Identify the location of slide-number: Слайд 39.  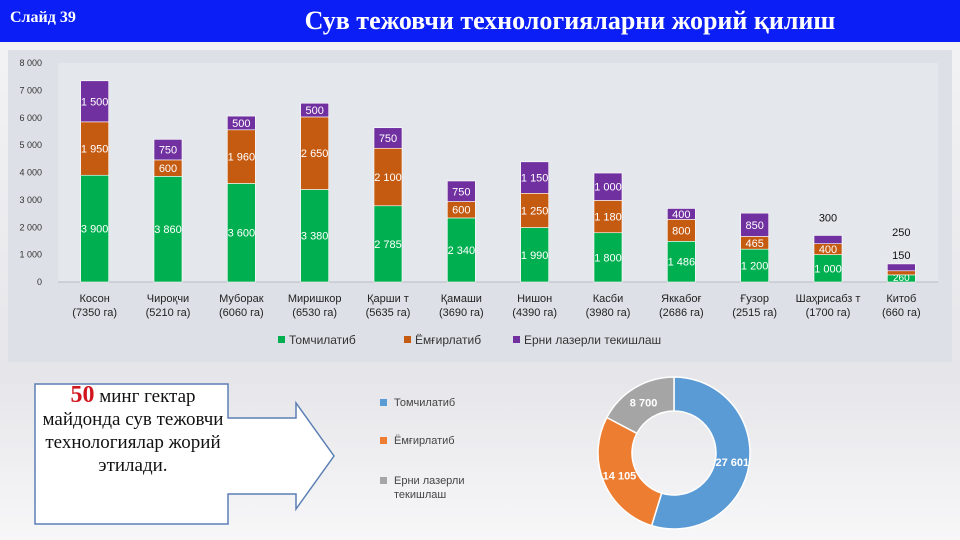
(43, 17).